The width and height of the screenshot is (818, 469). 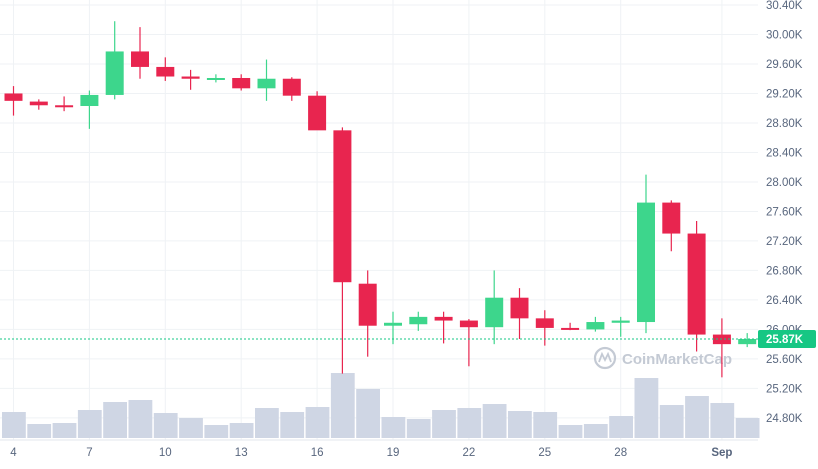 I want to click on coinmarketcap-logo-wave-icon, so click(x=605, y=357).